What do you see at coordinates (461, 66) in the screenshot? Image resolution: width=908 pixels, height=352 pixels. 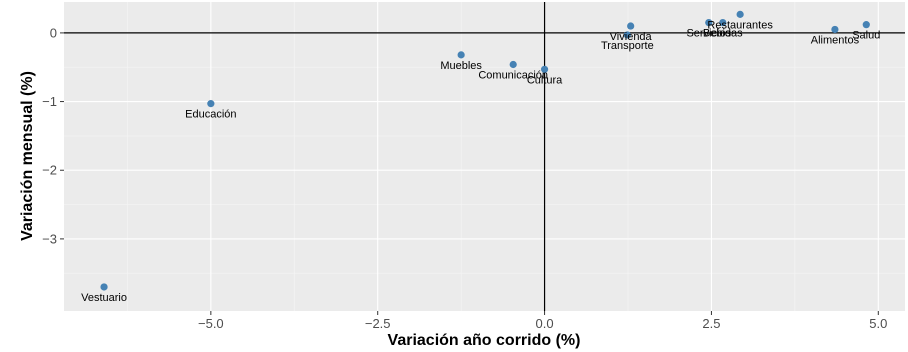 I see `point-label: Muebles` at bounding box center [461, 66].